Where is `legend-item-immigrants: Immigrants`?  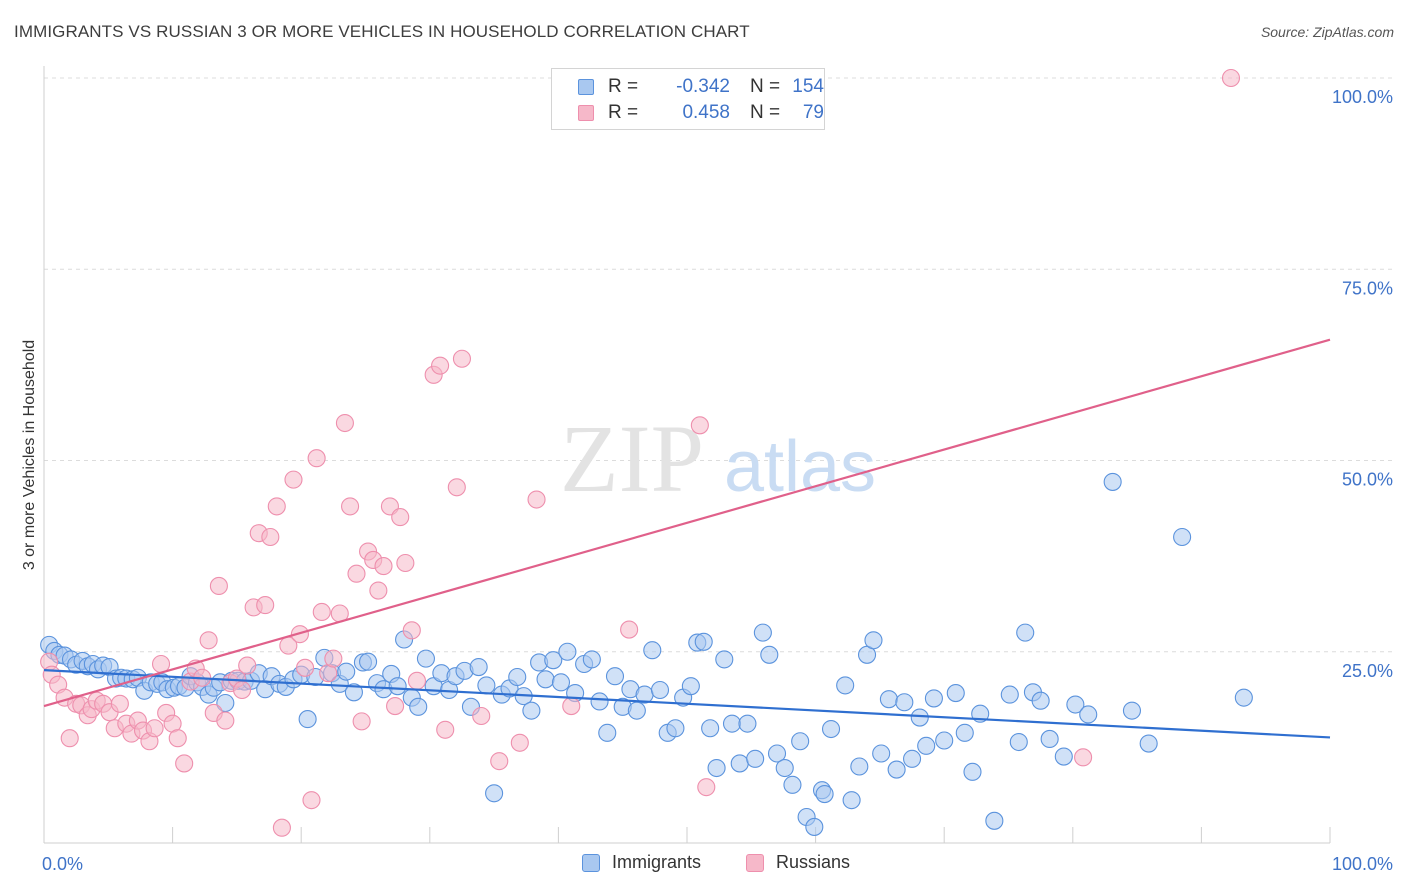 legend-item-immigrants: Immigrants is located at coordinates (641, 862).